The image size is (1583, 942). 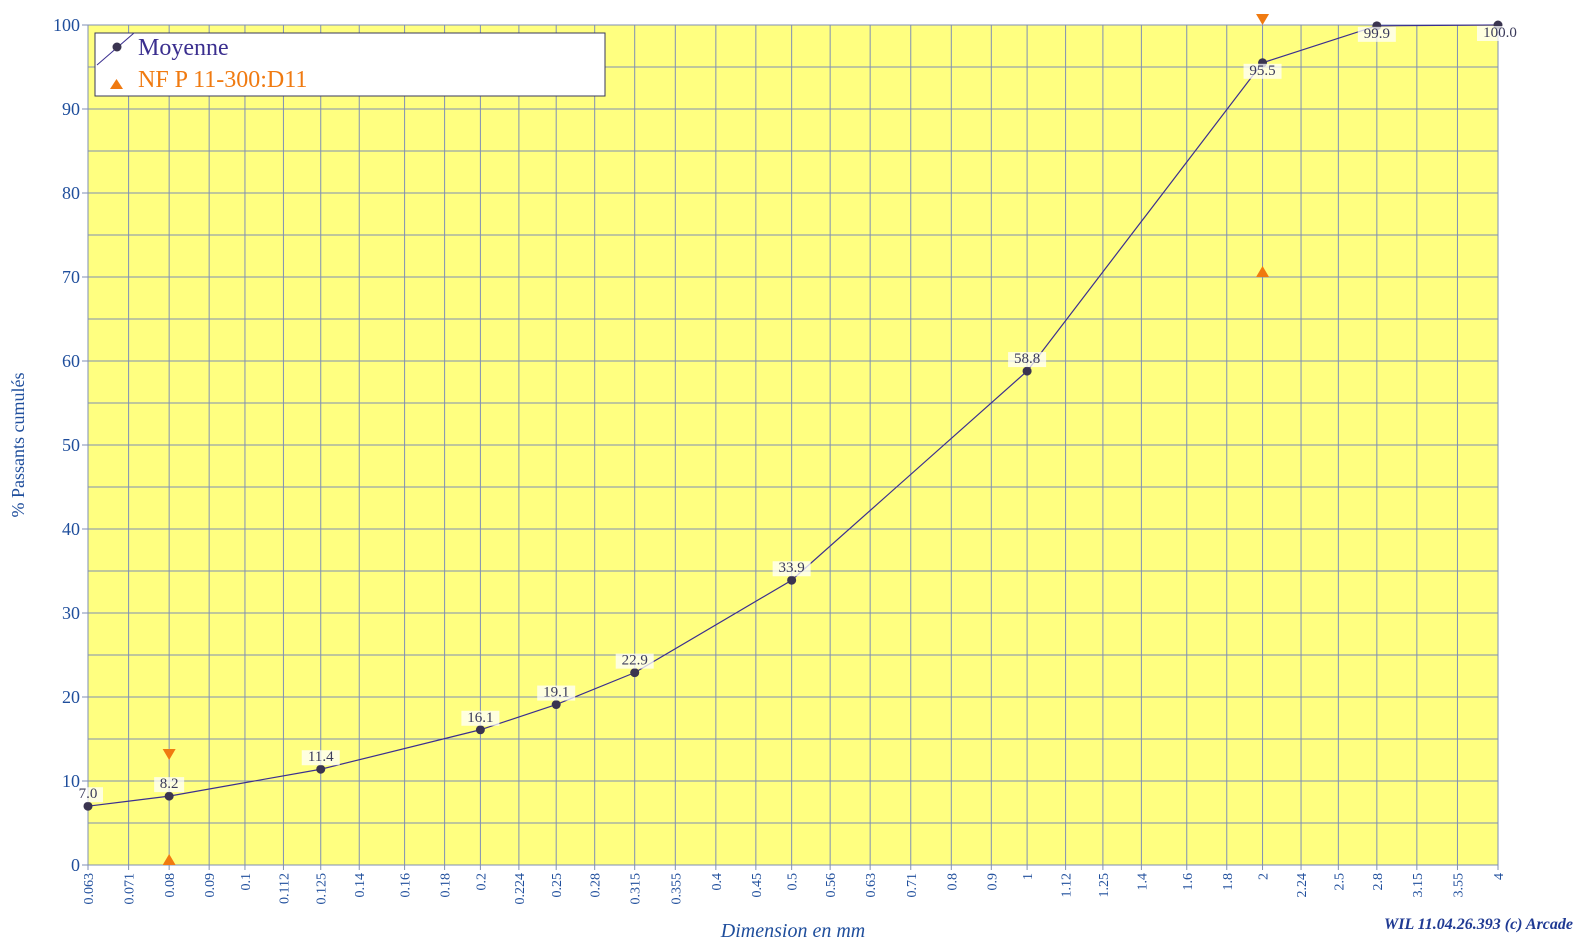 What do you see at coordinates (792, 931) in the screenshot?
I see `x-axis-title: Dimension en mm` at bounding box center [792, 931].